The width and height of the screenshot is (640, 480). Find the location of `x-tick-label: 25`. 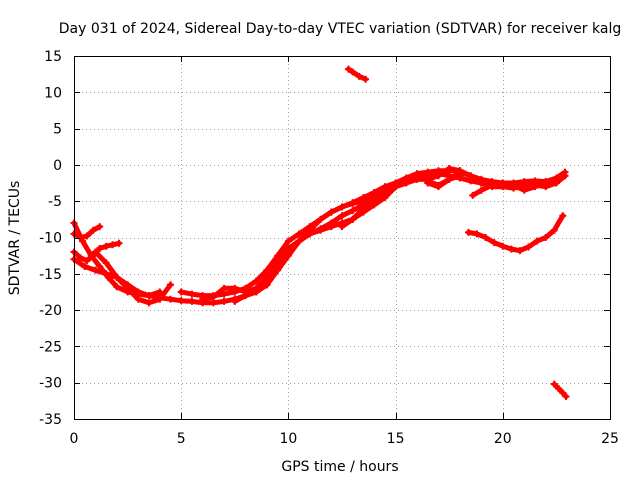

x-tick-label: 25 is located at coordinates (610, 439).